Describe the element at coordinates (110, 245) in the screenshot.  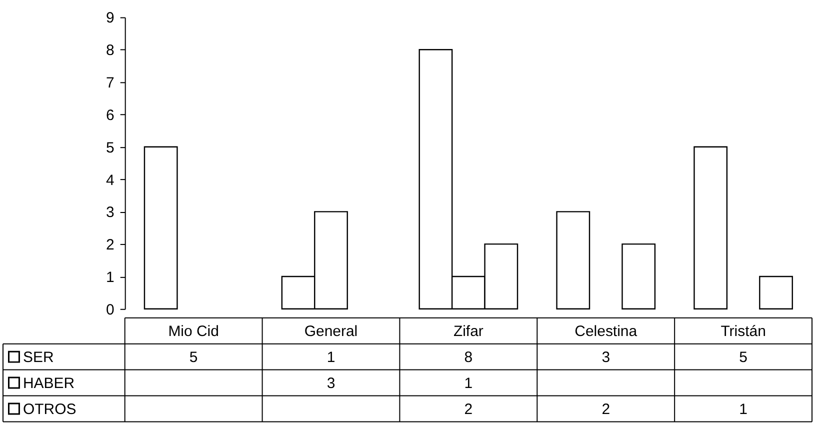
I see `y-tick-label: 2` at that location.